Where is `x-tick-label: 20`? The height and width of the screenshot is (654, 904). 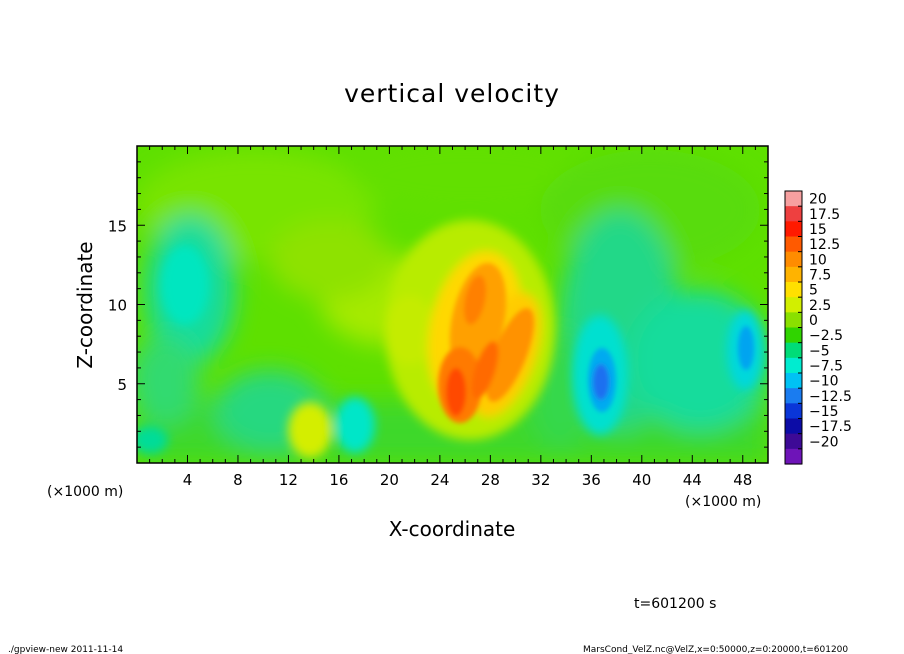 x-tick-label: 20 is located at coordinates (389, 480).